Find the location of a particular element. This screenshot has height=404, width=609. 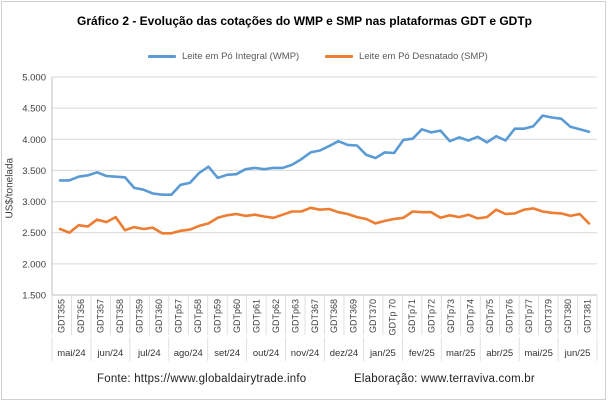

y-tick-label: 3.000 is located at coordinates (34, 202).